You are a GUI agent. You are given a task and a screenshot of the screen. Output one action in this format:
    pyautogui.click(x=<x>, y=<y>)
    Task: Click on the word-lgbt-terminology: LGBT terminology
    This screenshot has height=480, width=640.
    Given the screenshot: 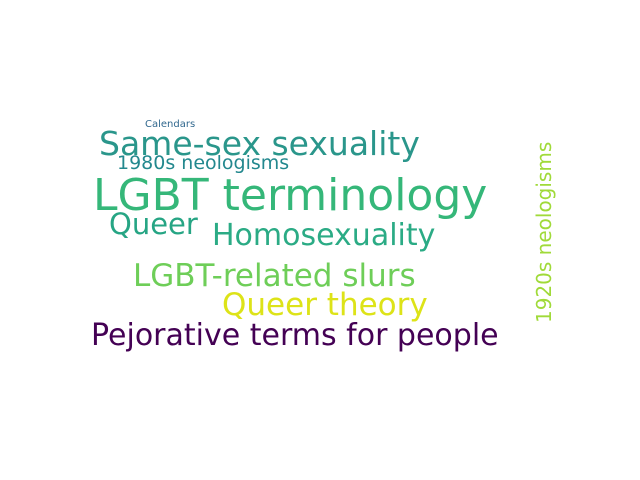 What is the action you would take?
    pyautogui.click(x=290, y=195)
    